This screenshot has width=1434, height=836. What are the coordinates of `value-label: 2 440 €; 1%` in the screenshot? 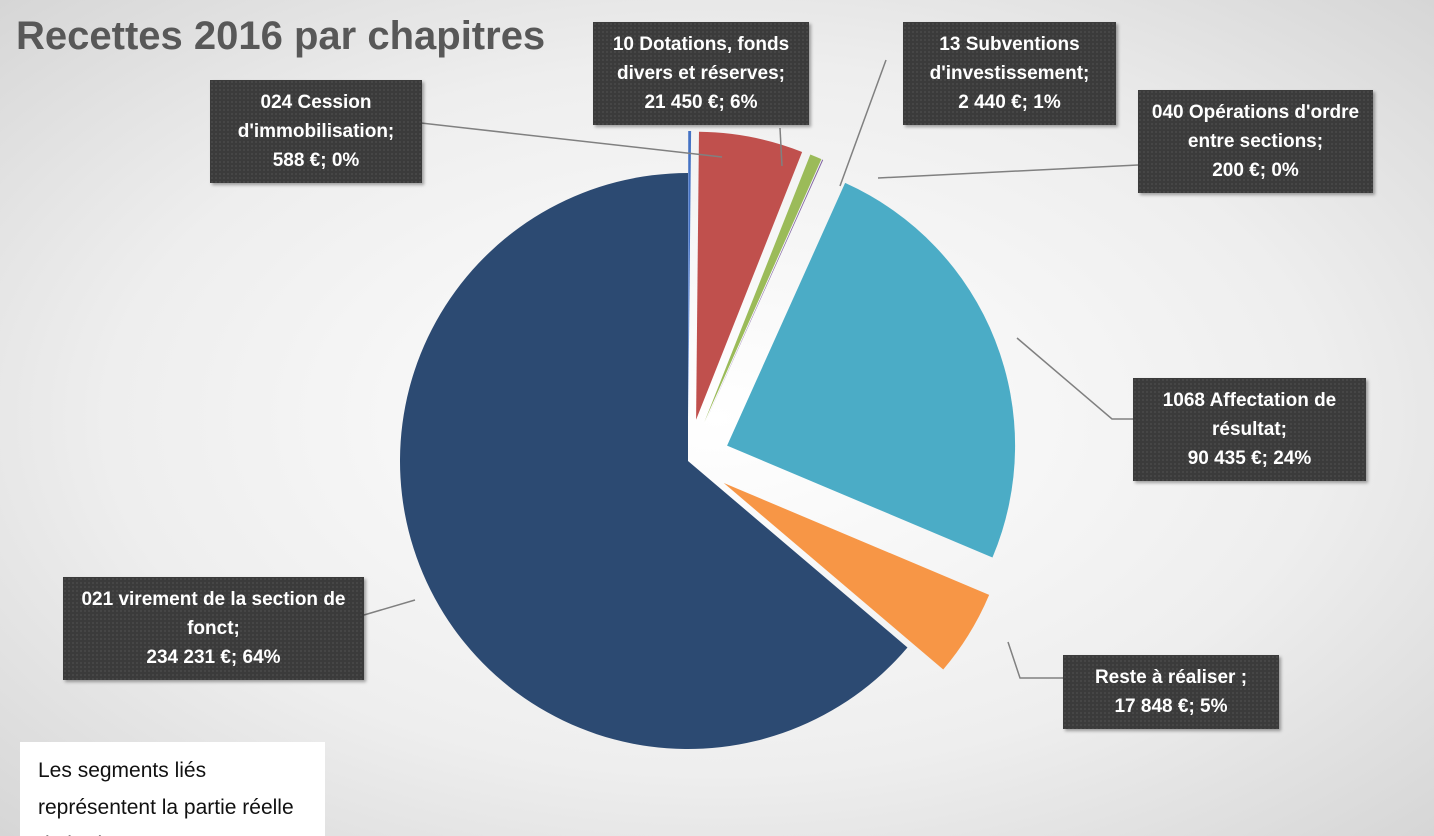 It's located at (1009, 102).